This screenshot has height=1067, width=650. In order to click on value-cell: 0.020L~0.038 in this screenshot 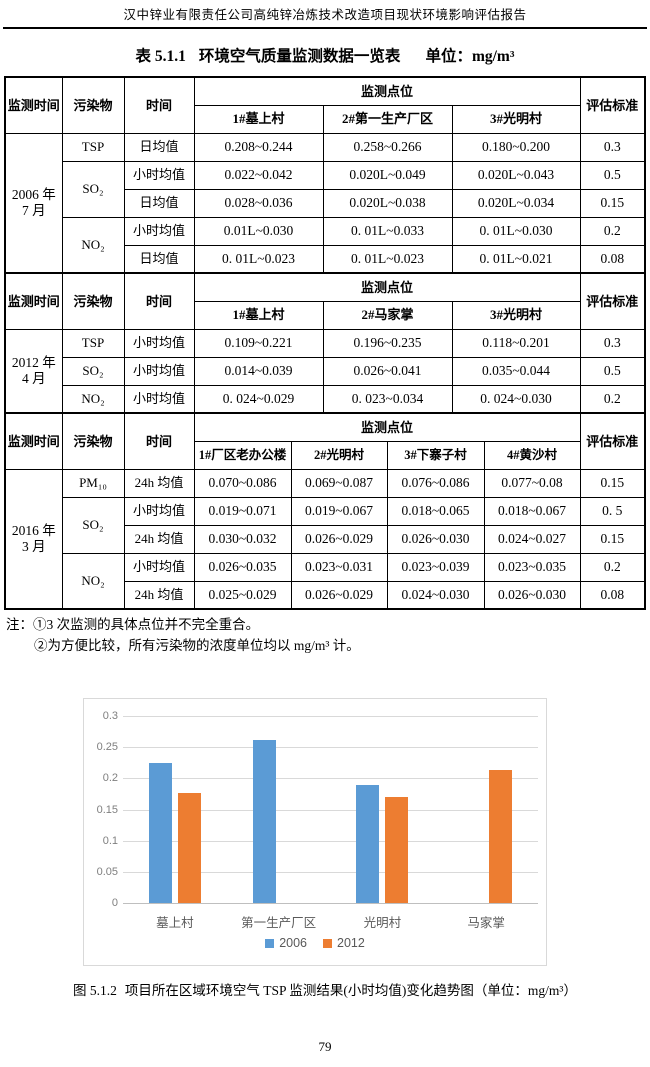, I will do `click(387, 203)`.